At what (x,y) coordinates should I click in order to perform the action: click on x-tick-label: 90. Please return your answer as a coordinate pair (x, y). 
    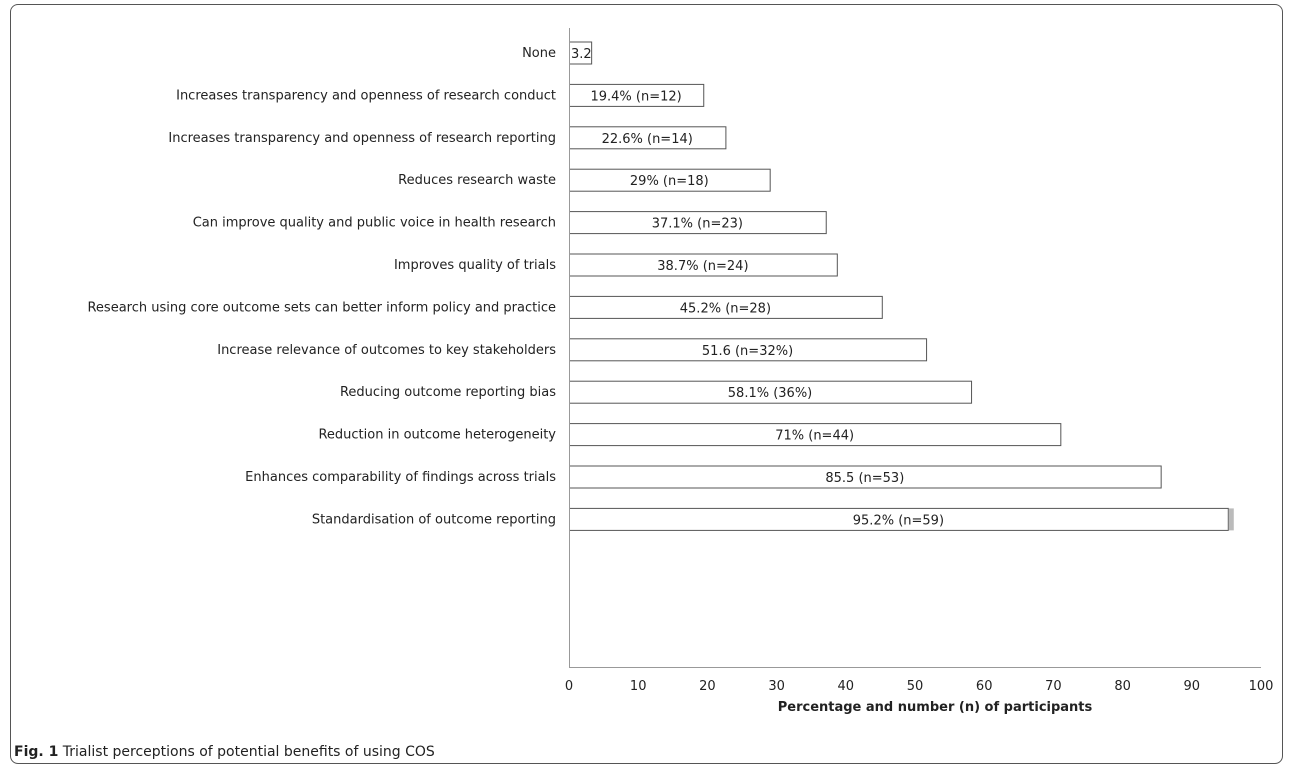
    Looking at the image, I should click on (1192, 686).